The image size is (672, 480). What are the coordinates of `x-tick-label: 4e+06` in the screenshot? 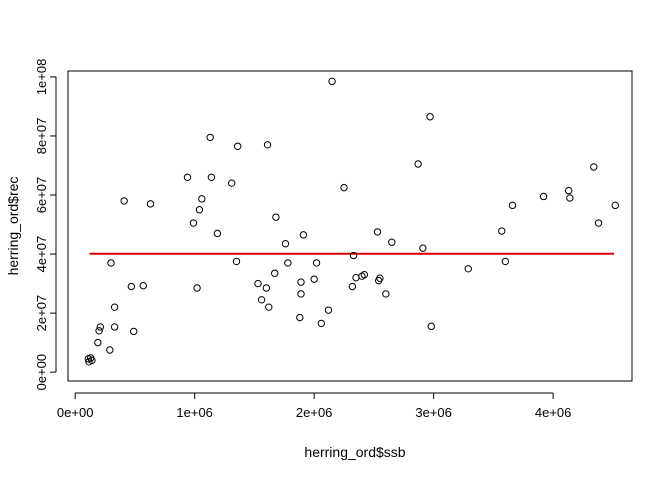 It's located at (553, 412).